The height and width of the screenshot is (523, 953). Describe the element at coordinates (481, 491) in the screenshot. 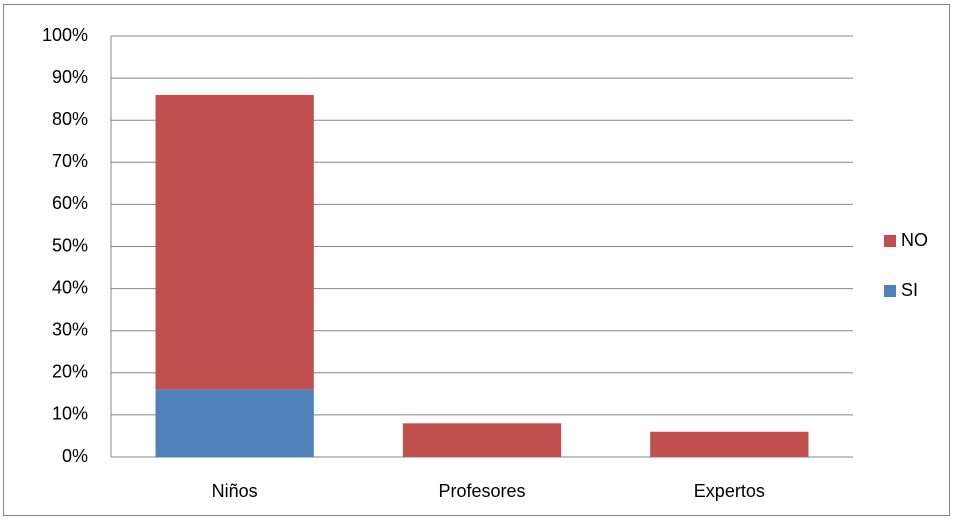

I see `x-tick-label: Profesores` at that location.